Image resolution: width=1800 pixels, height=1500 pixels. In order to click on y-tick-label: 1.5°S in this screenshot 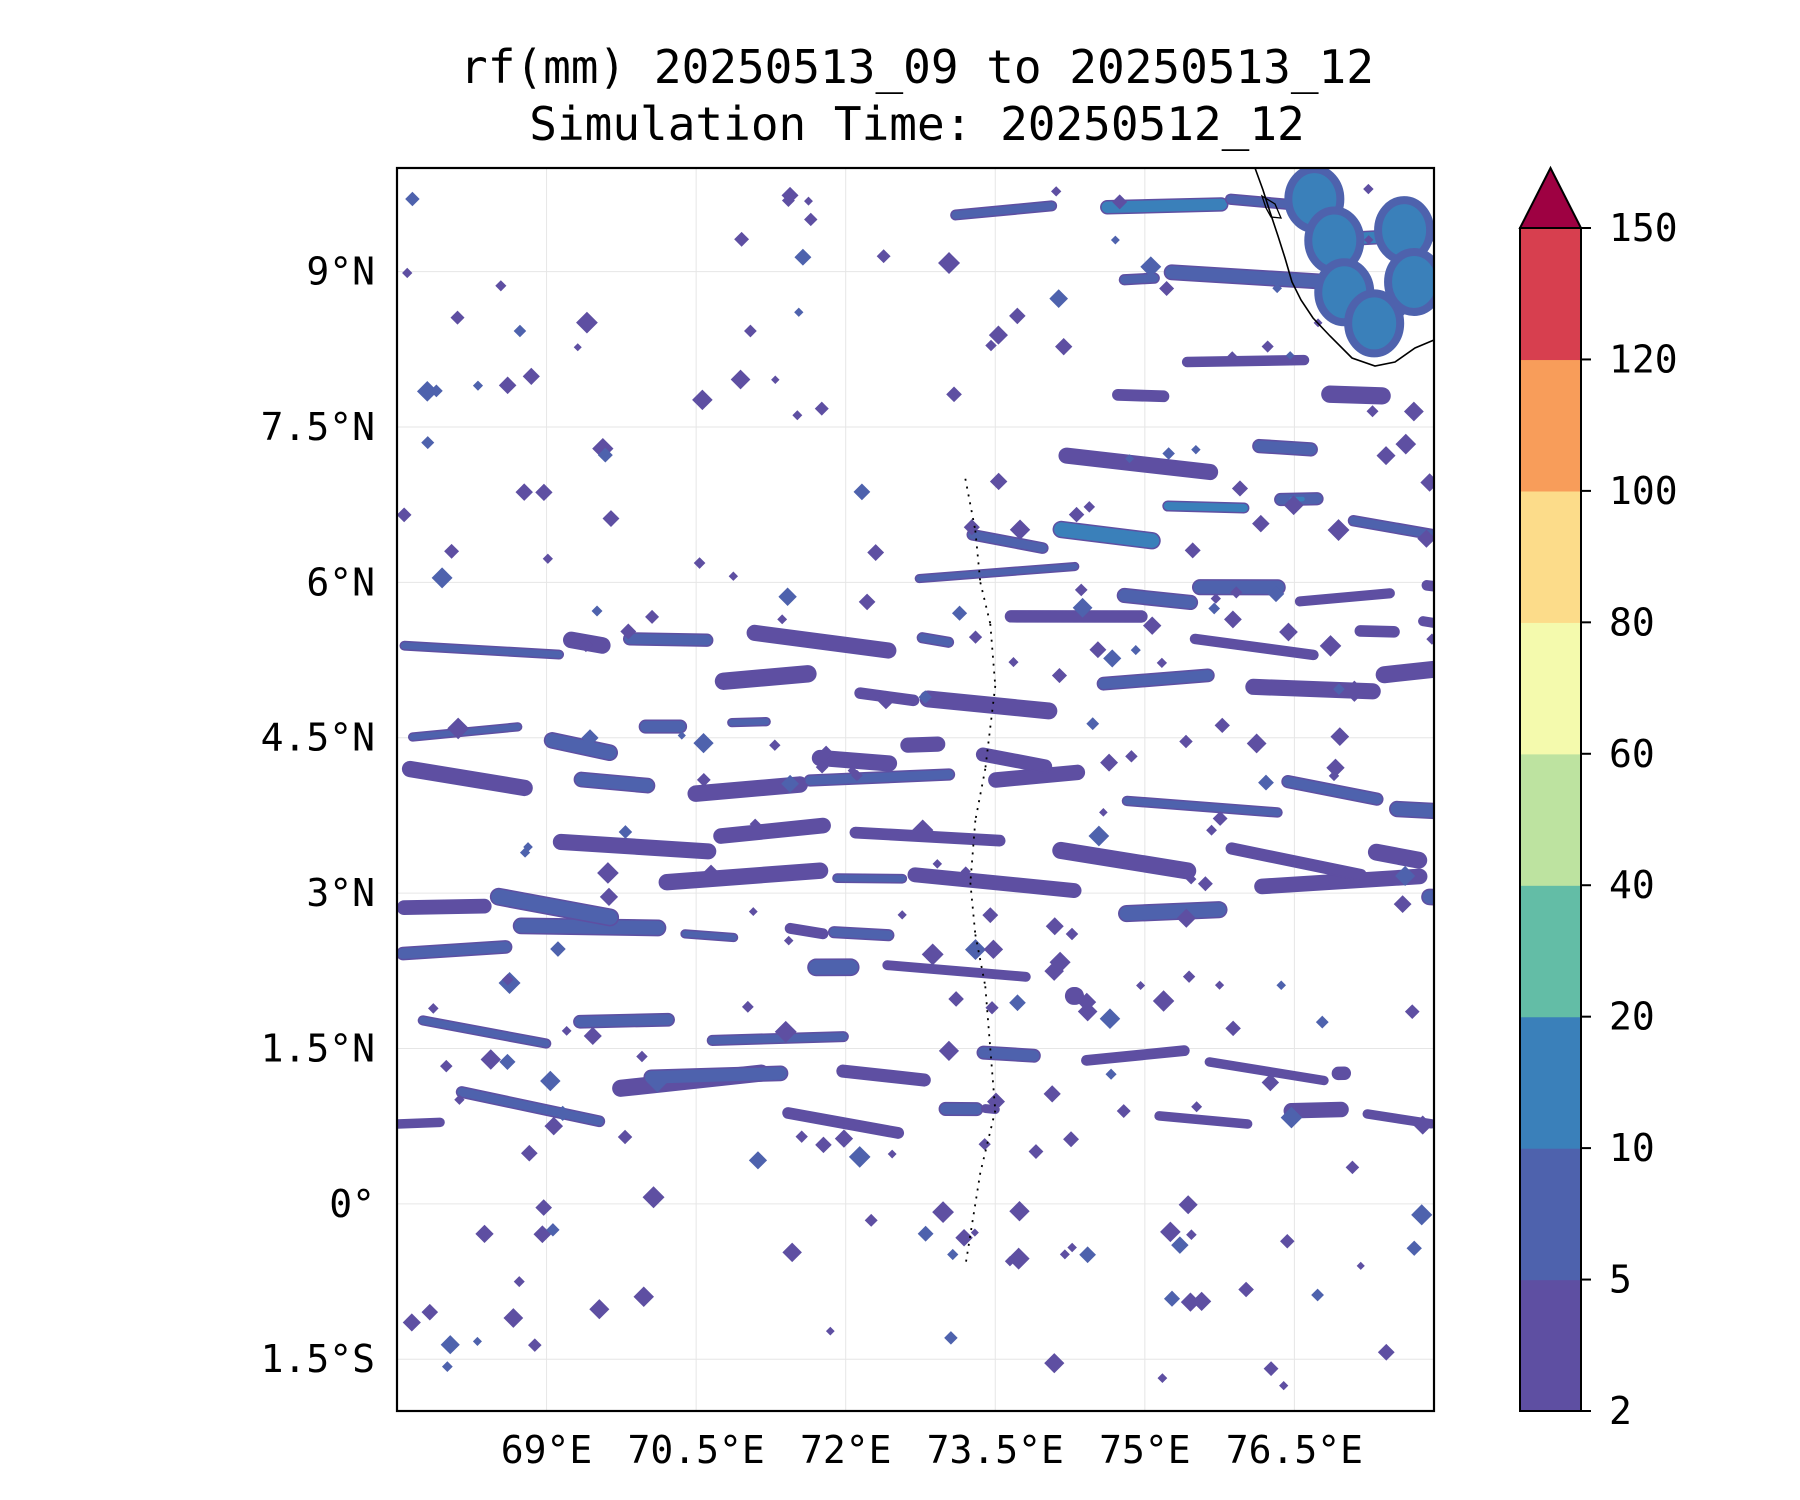, I will do `click(318, 1359)`.